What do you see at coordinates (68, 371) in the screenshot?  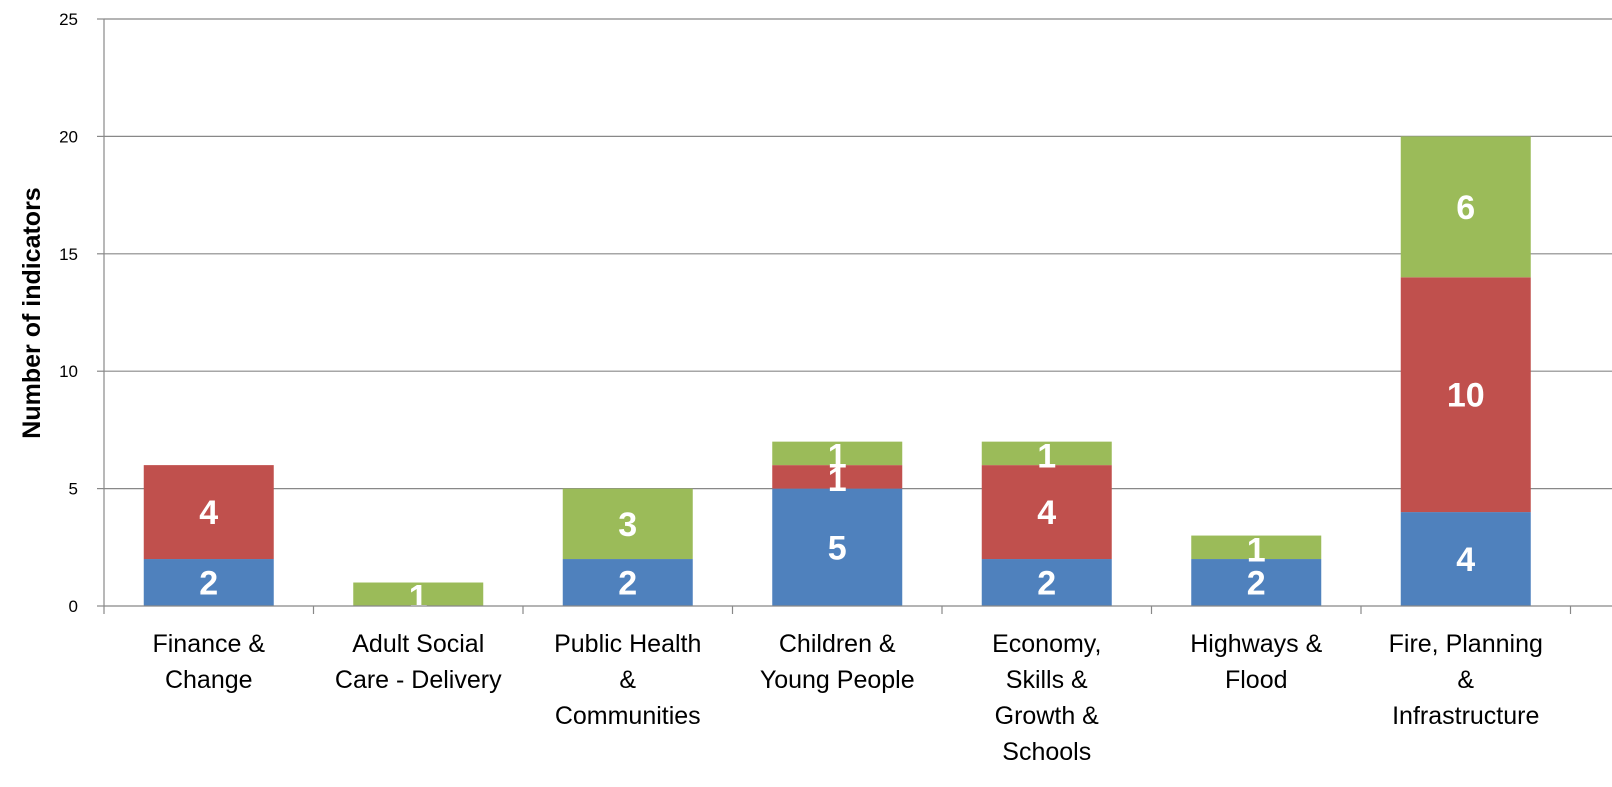 I see `y-tick-label: 10` at bounding box center [68, 371].